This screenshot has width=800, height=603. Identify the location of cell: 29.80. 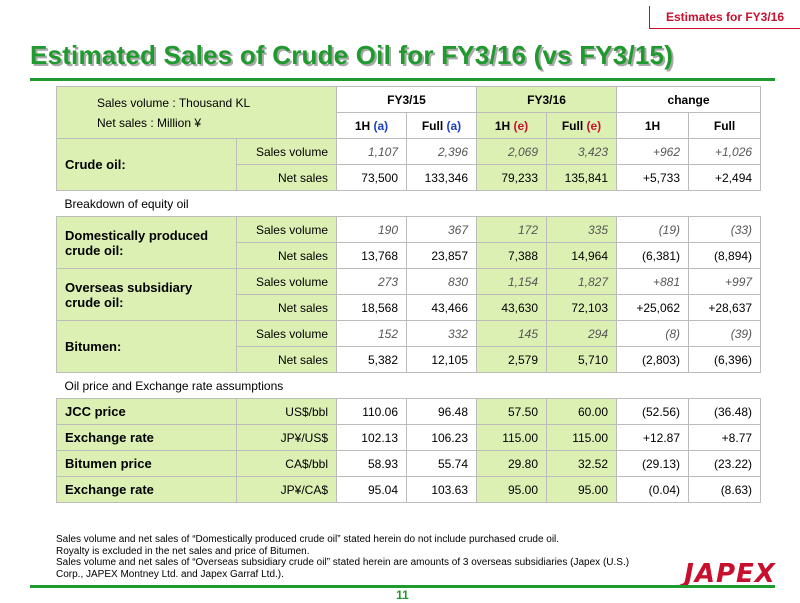
(512, 463).